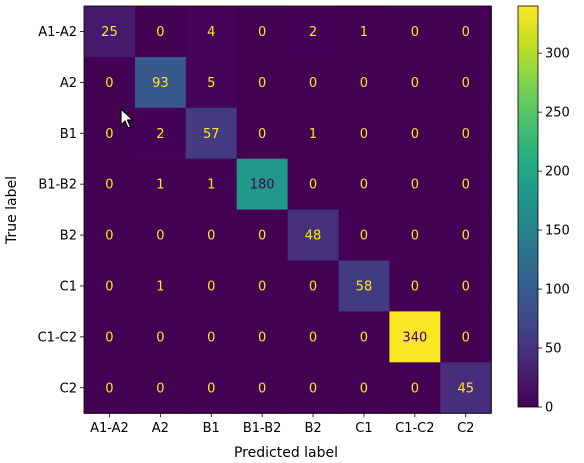 The height and width of the screenshot is (463, 584). Describe the element at coordinates (109, 32) in the screenshot. I see `cell-value-label: 25` at that location.